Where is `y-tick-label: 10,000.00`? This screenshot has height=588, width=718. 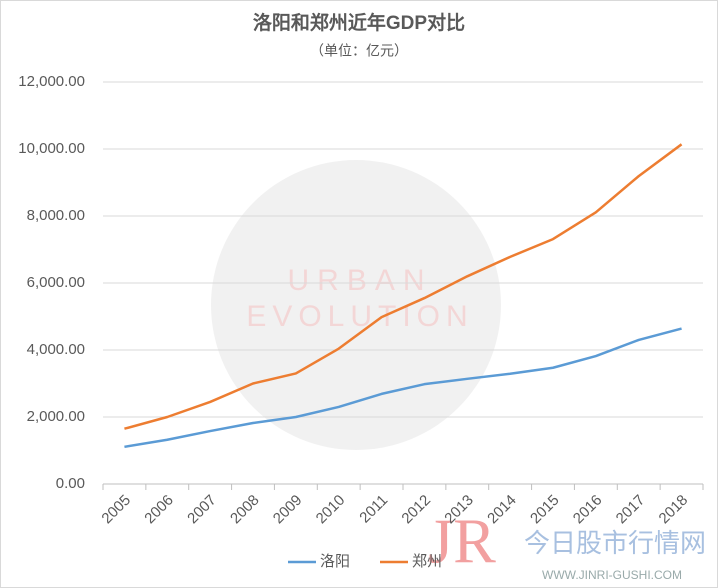
y-tick-label: 10,000.00 is located at coordinates (51, 148).